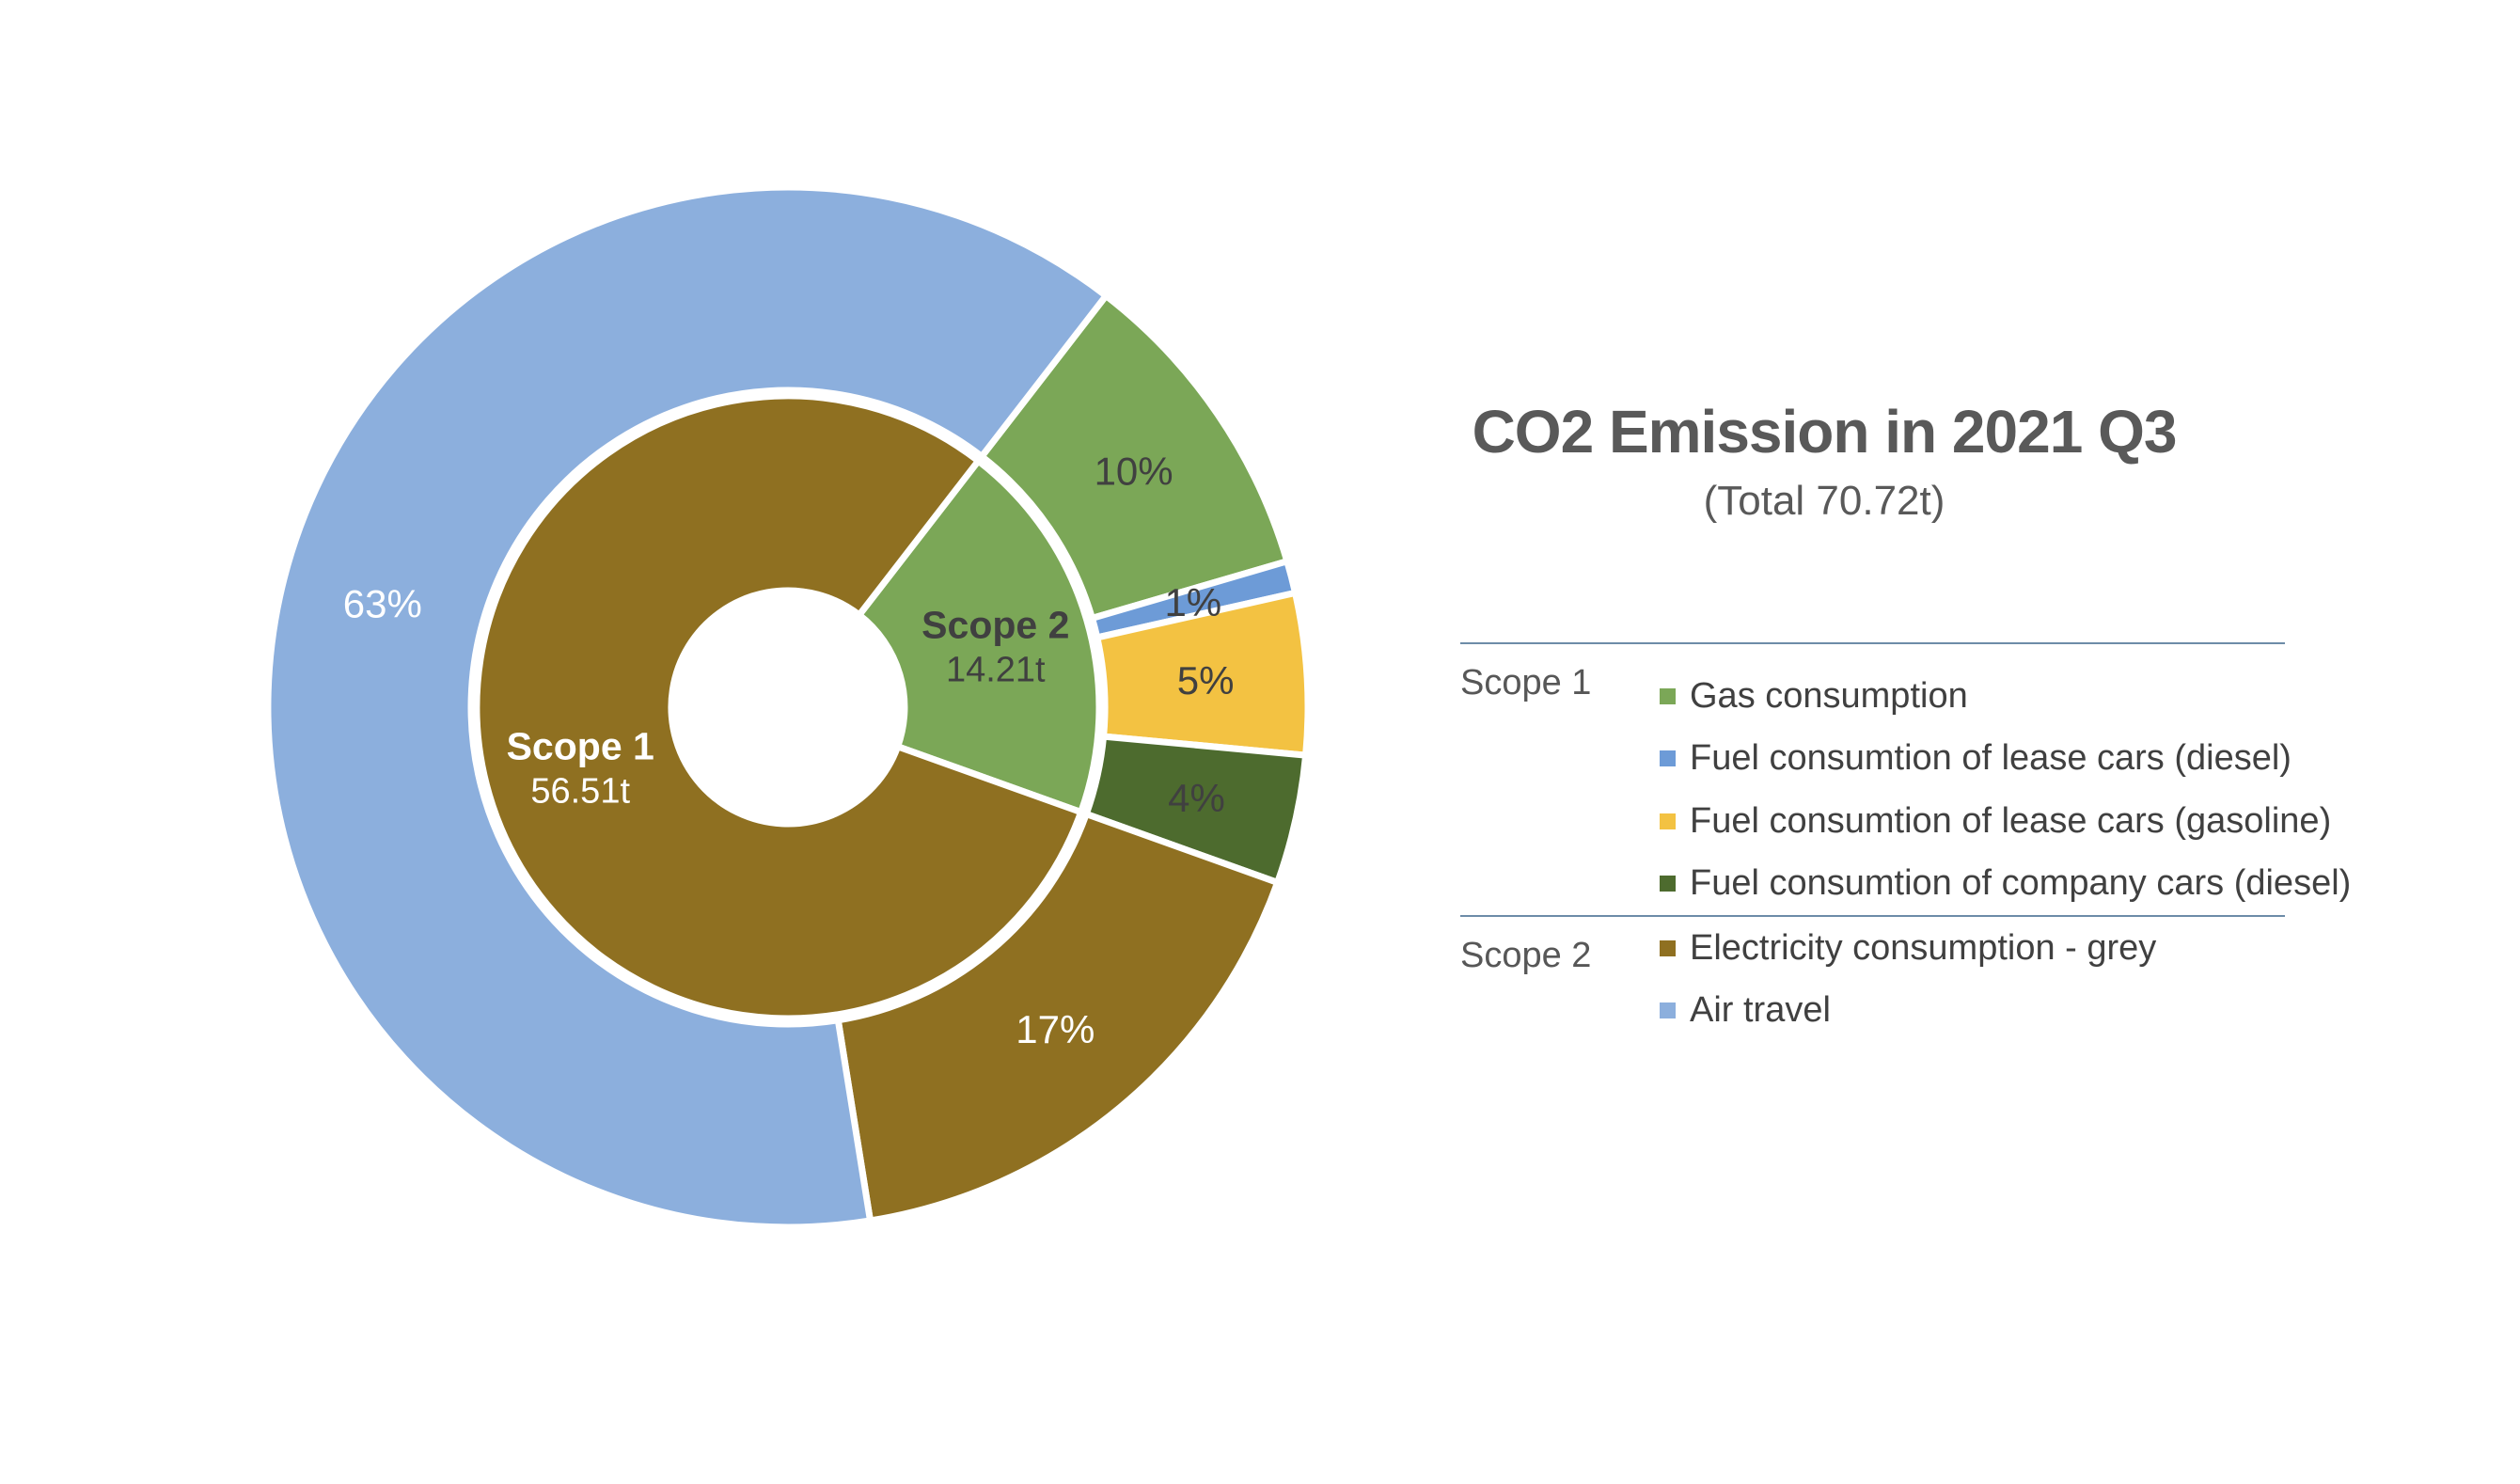  What do you see at coordinates (1193, 602) in the screenshot?
I see `pct-label-fuel-consumtion-of-lease-cars-diesel: 1%` at bounding box center [1193, 602].